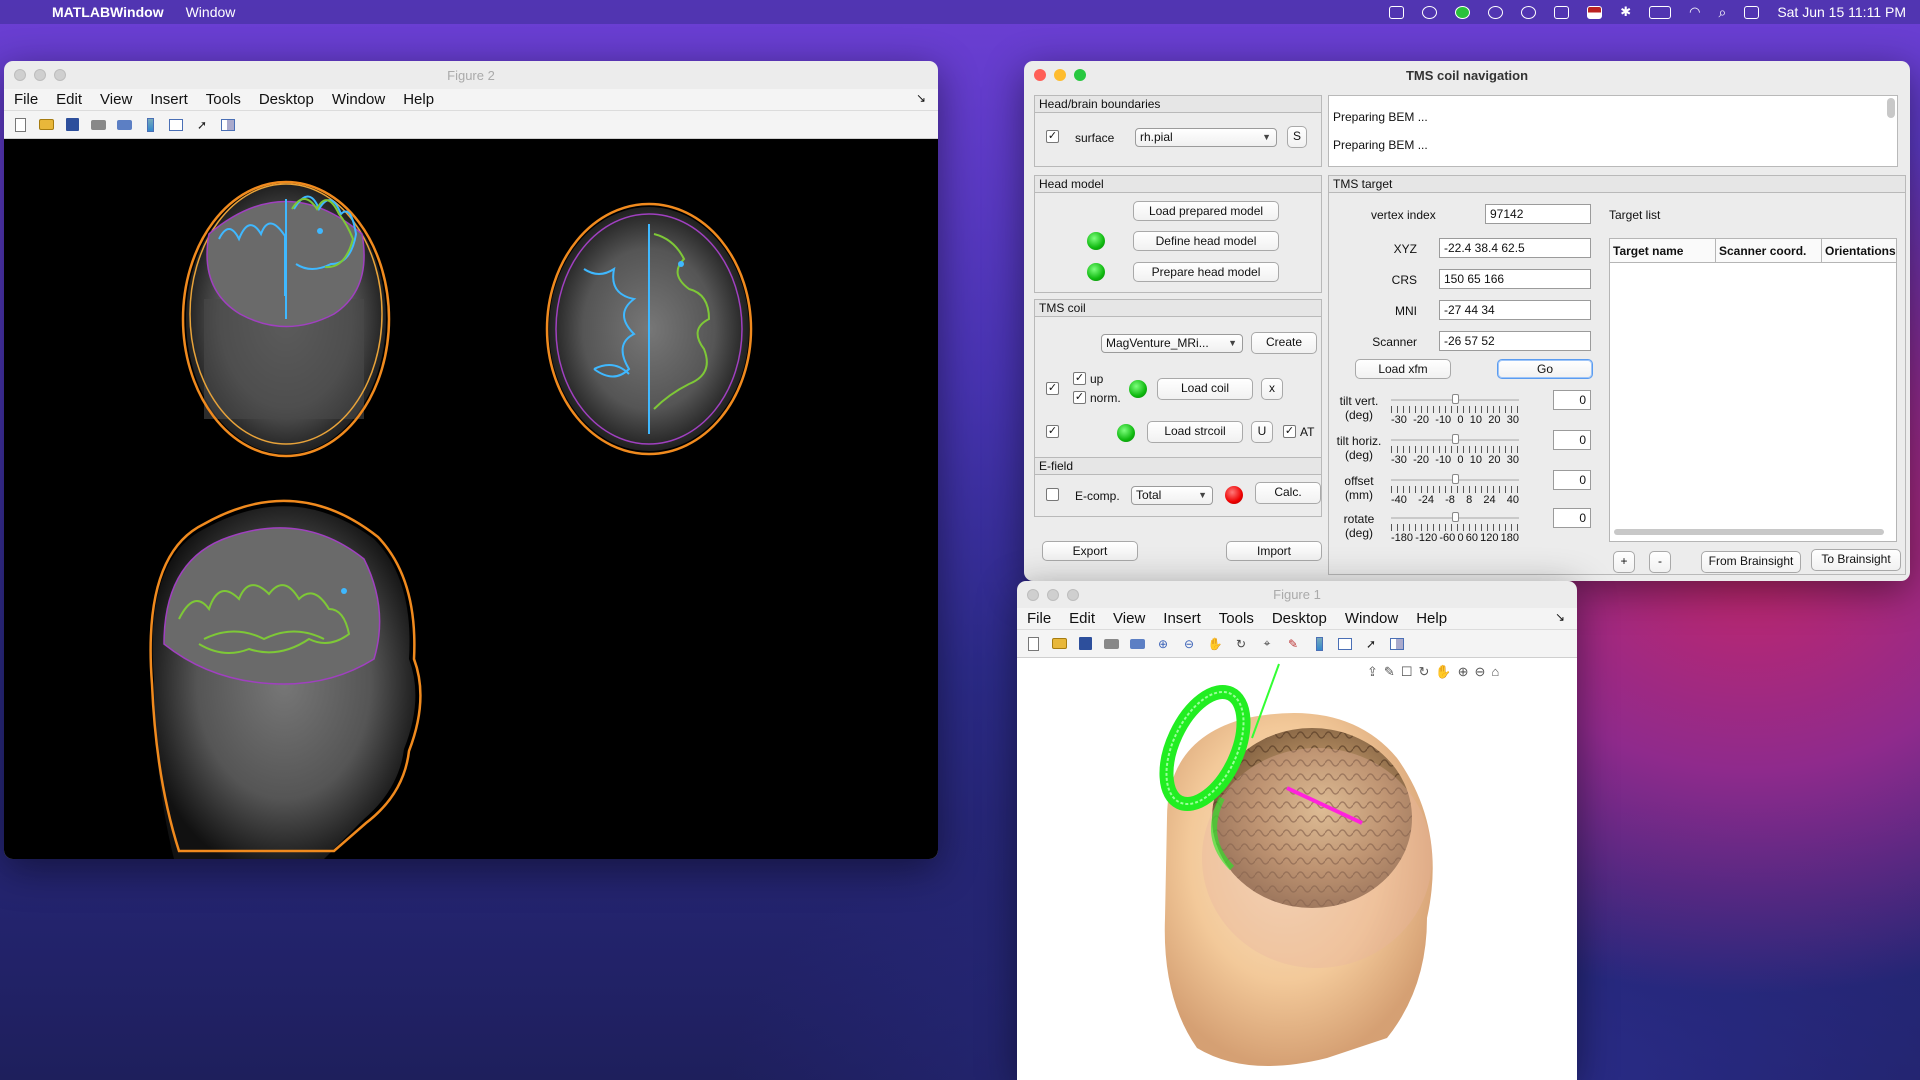 The width and height of the screenshot is (1920, 1080). Describe the element at coordinates (1272, 389) in the screenshot. I see `x-button: x` at that location.